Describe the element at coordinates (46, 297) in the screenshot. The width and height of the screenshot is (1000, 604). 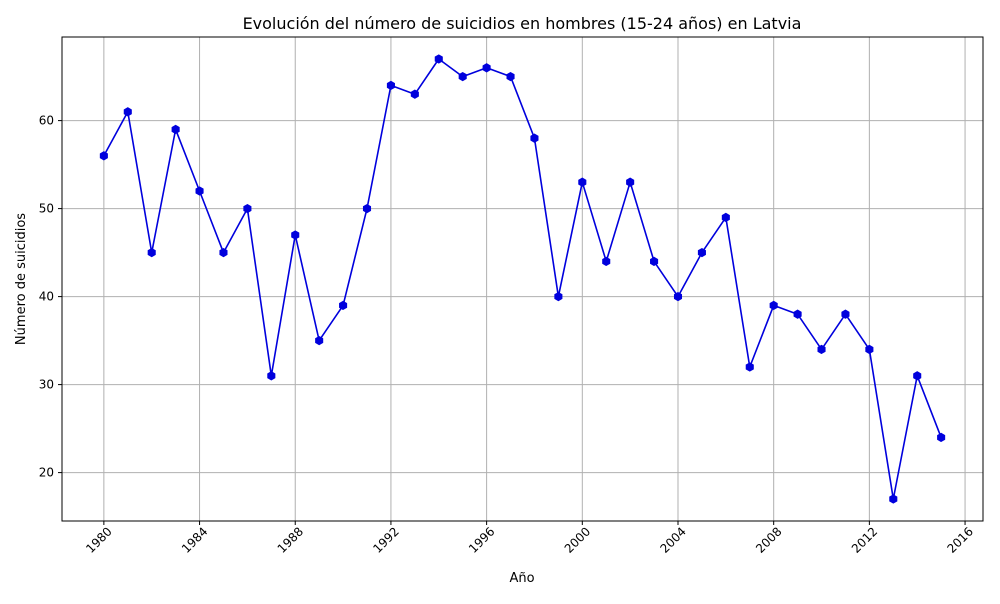
I see `y-tick-label: 40` at that location.